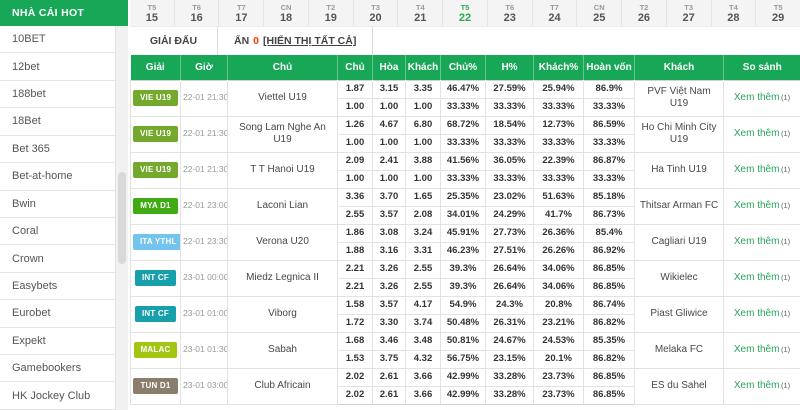 The height and width of the screenshot is (410, 800). Describe the element at coordinates (423, 251) in the screenshot. I see `odds-value: 3.31` at that location.